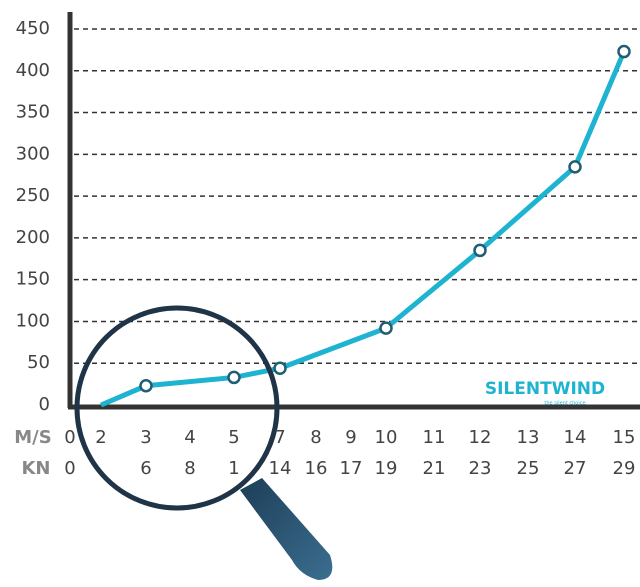 This screenshot has width=640, height=587. What do you see at coordinates (233, 437) in the screenshot?
I see `x-tick-label: 5` at bounding box center [233, 437].